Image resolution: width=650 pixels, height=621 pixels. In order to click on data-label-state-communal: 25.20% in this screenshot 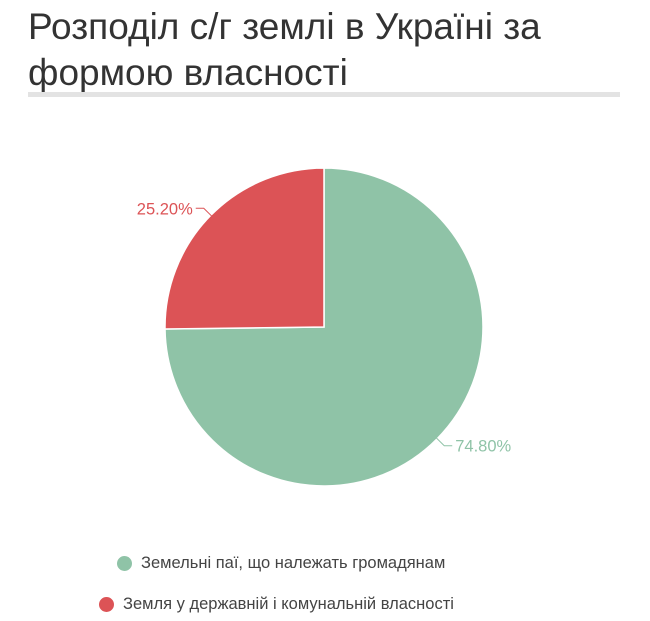, I will do `click(165, 209)`.